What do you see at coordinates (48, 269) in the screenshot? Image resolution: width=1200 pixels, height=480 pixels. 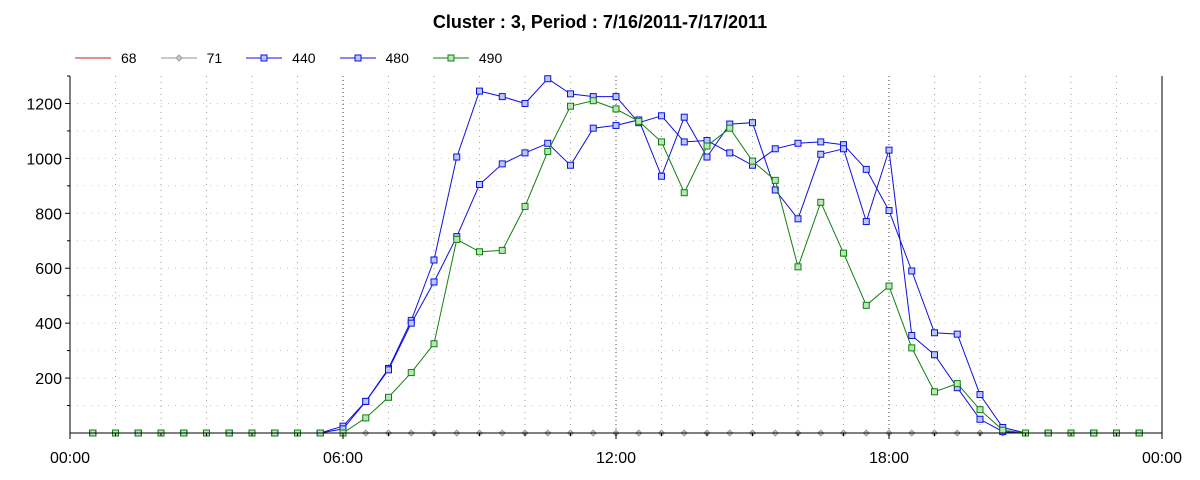 I see `y-tick-label: 600` at bounding box center [48, 269].